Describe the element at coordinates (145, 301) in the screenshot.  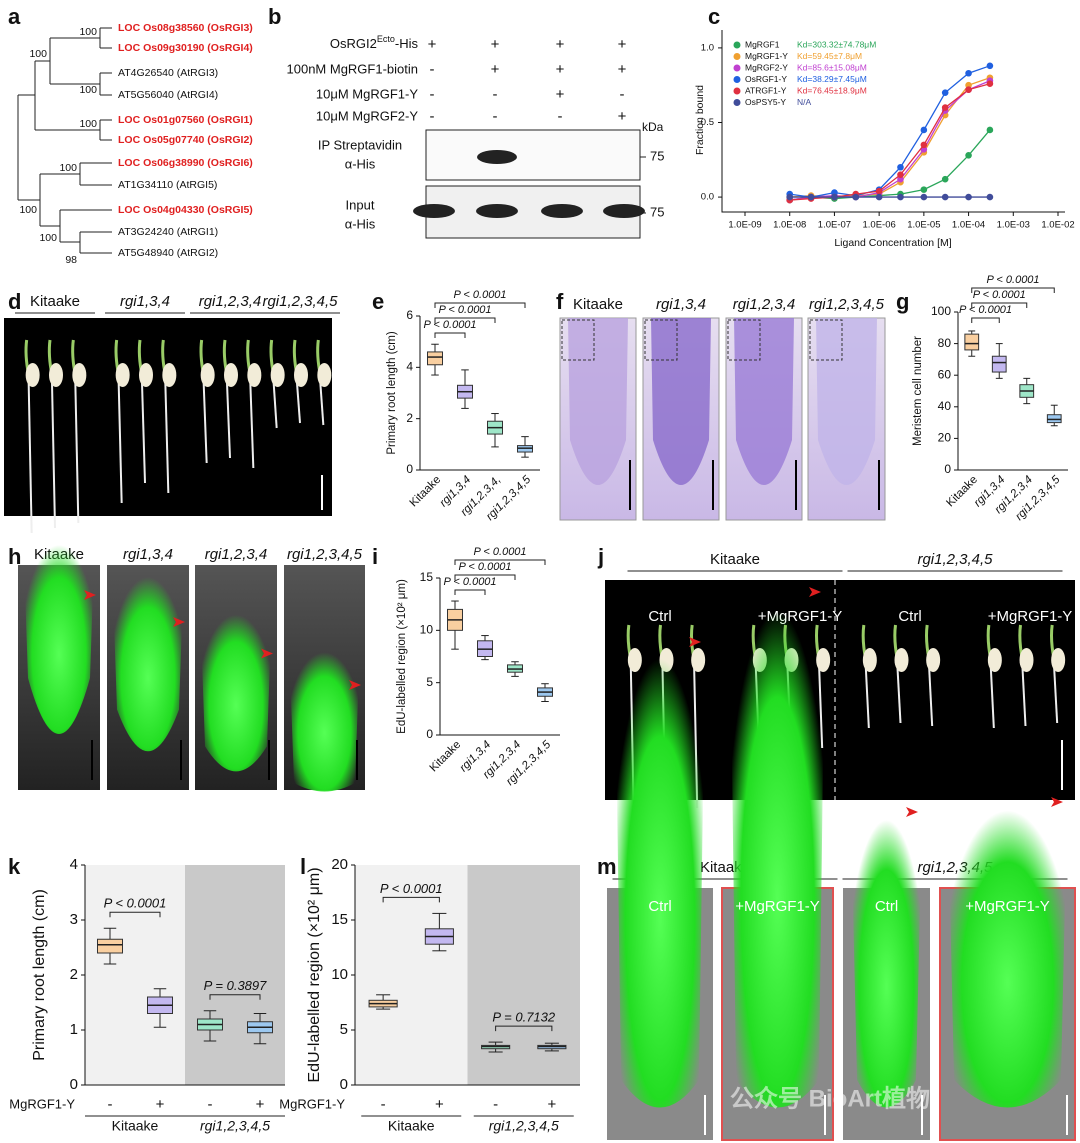
I see `photo-label: rgi1,3,4` at that location.